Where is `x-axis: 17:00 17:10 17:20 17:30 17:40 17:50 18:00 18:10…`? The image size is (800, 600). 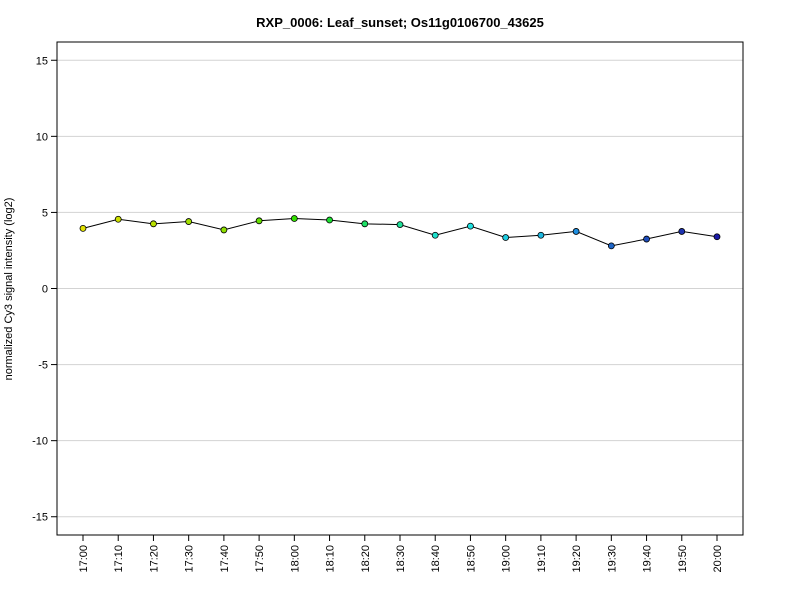
x-axis: 17:00 17:10 17:20 17:30 17:40 17:50 18:00 18:10… is located at coordinates (401, 554).